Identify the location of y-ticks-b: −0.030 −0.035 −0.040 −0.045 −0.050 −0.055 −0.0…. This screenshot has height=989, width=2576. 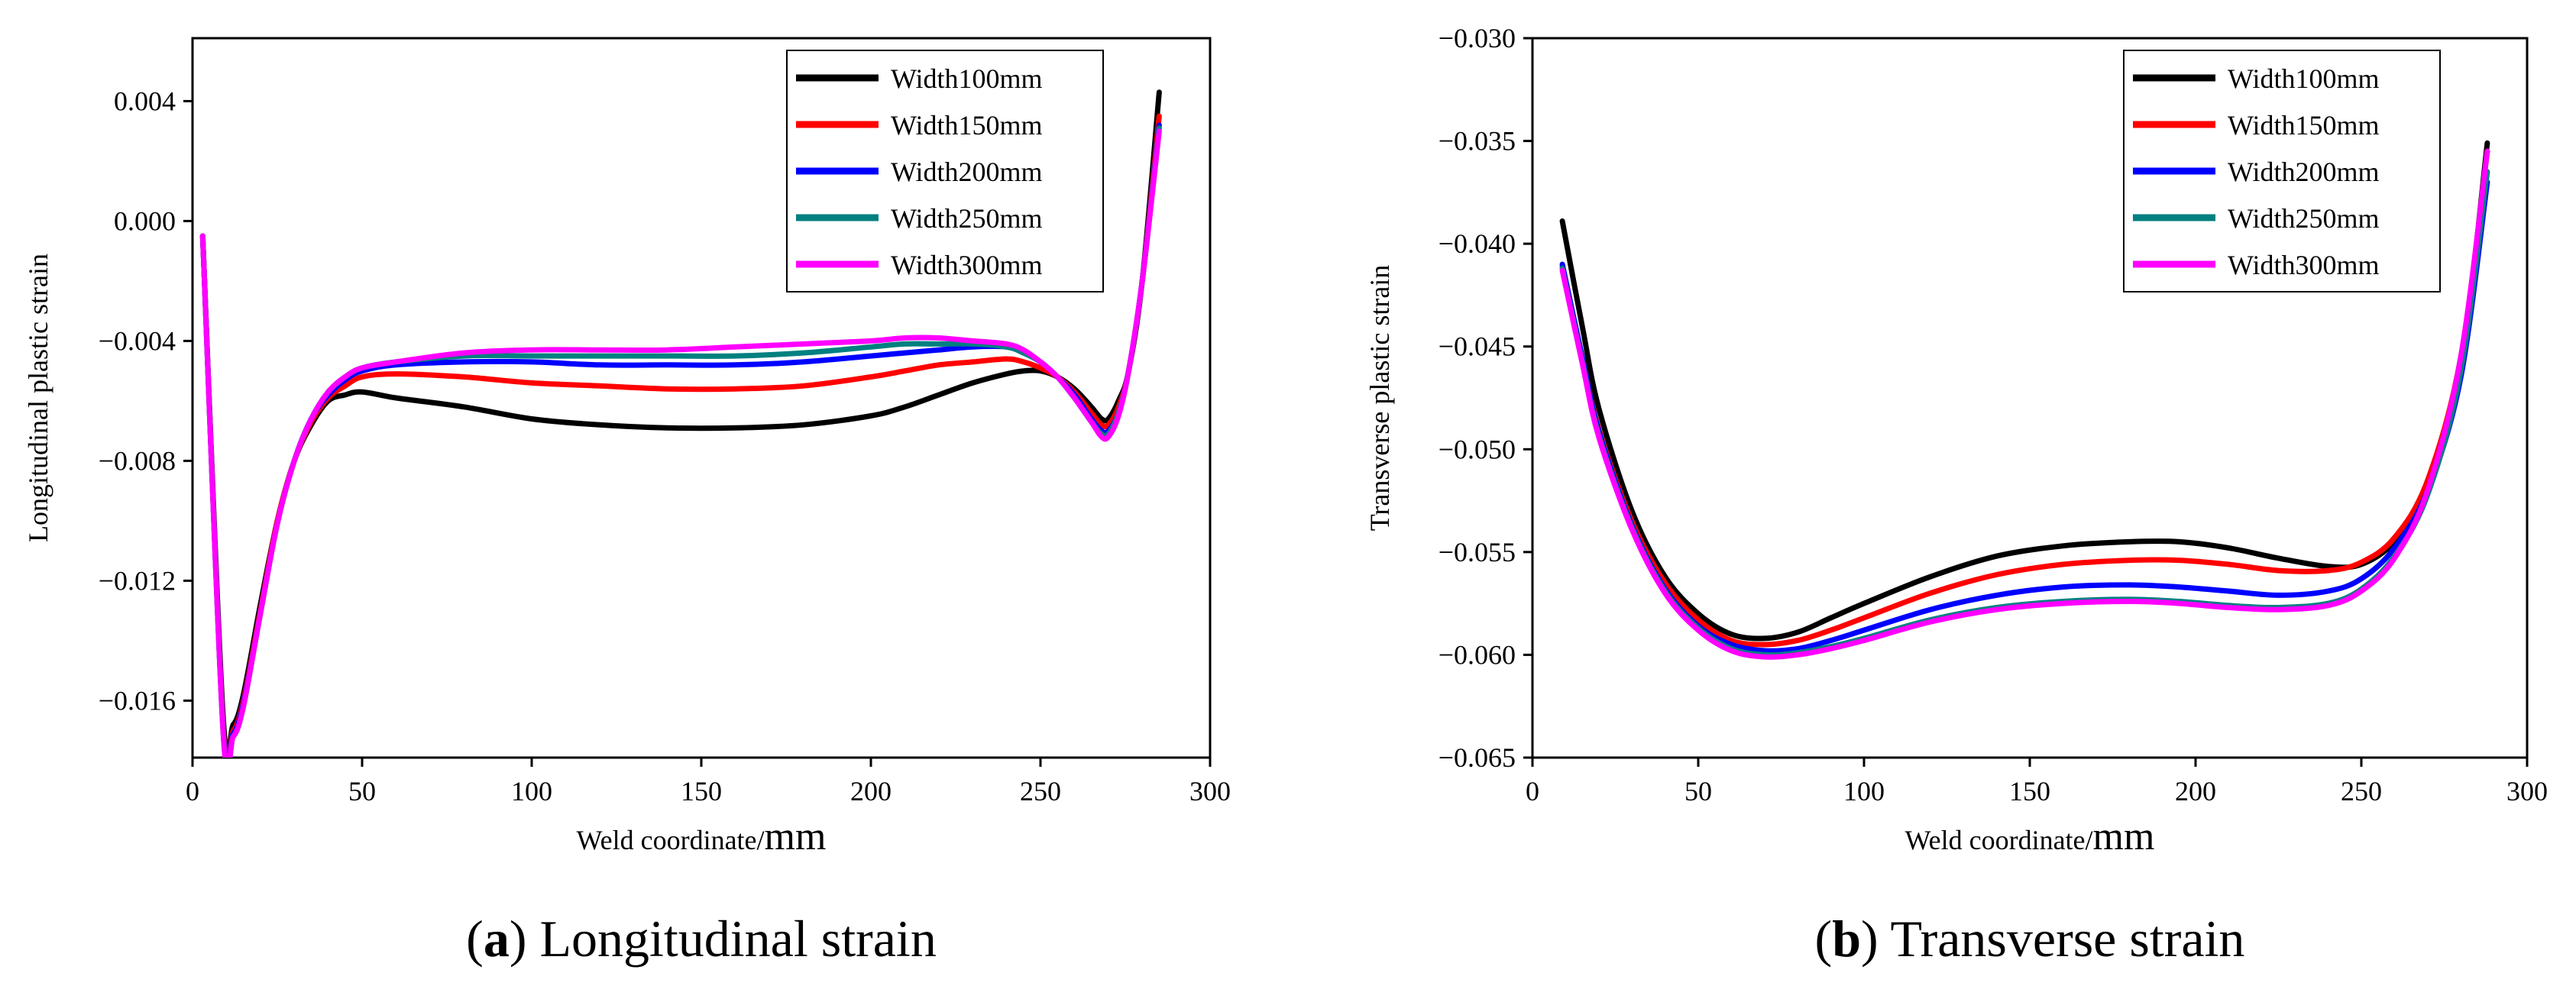
(1485, 398).